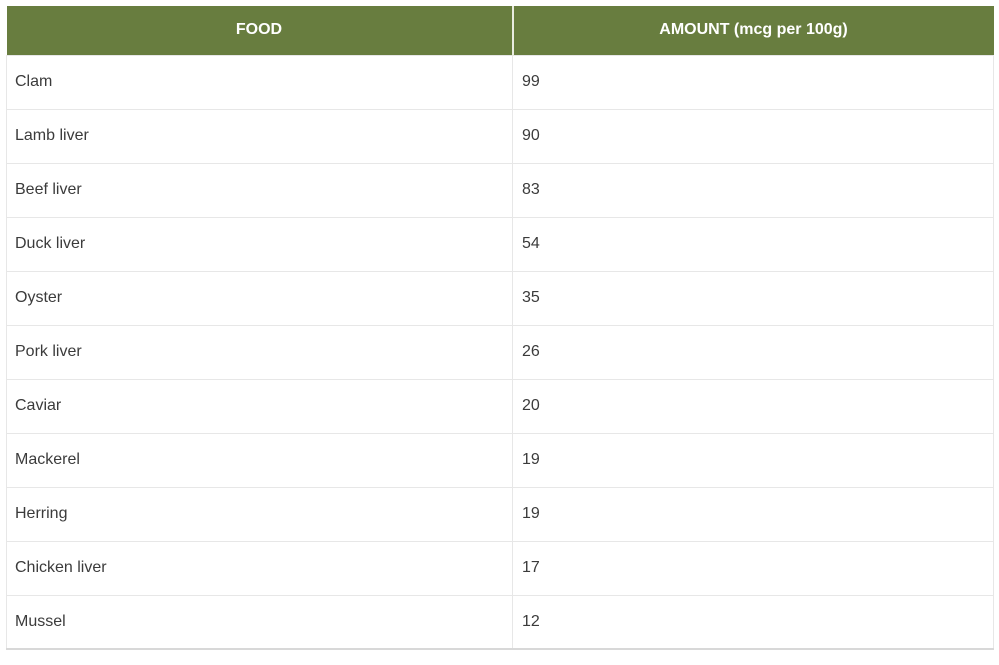 Image resolution: width=999 pixels, height=665 pixels. I want to click on table-row: Pork liver 26, so click(500, 352).